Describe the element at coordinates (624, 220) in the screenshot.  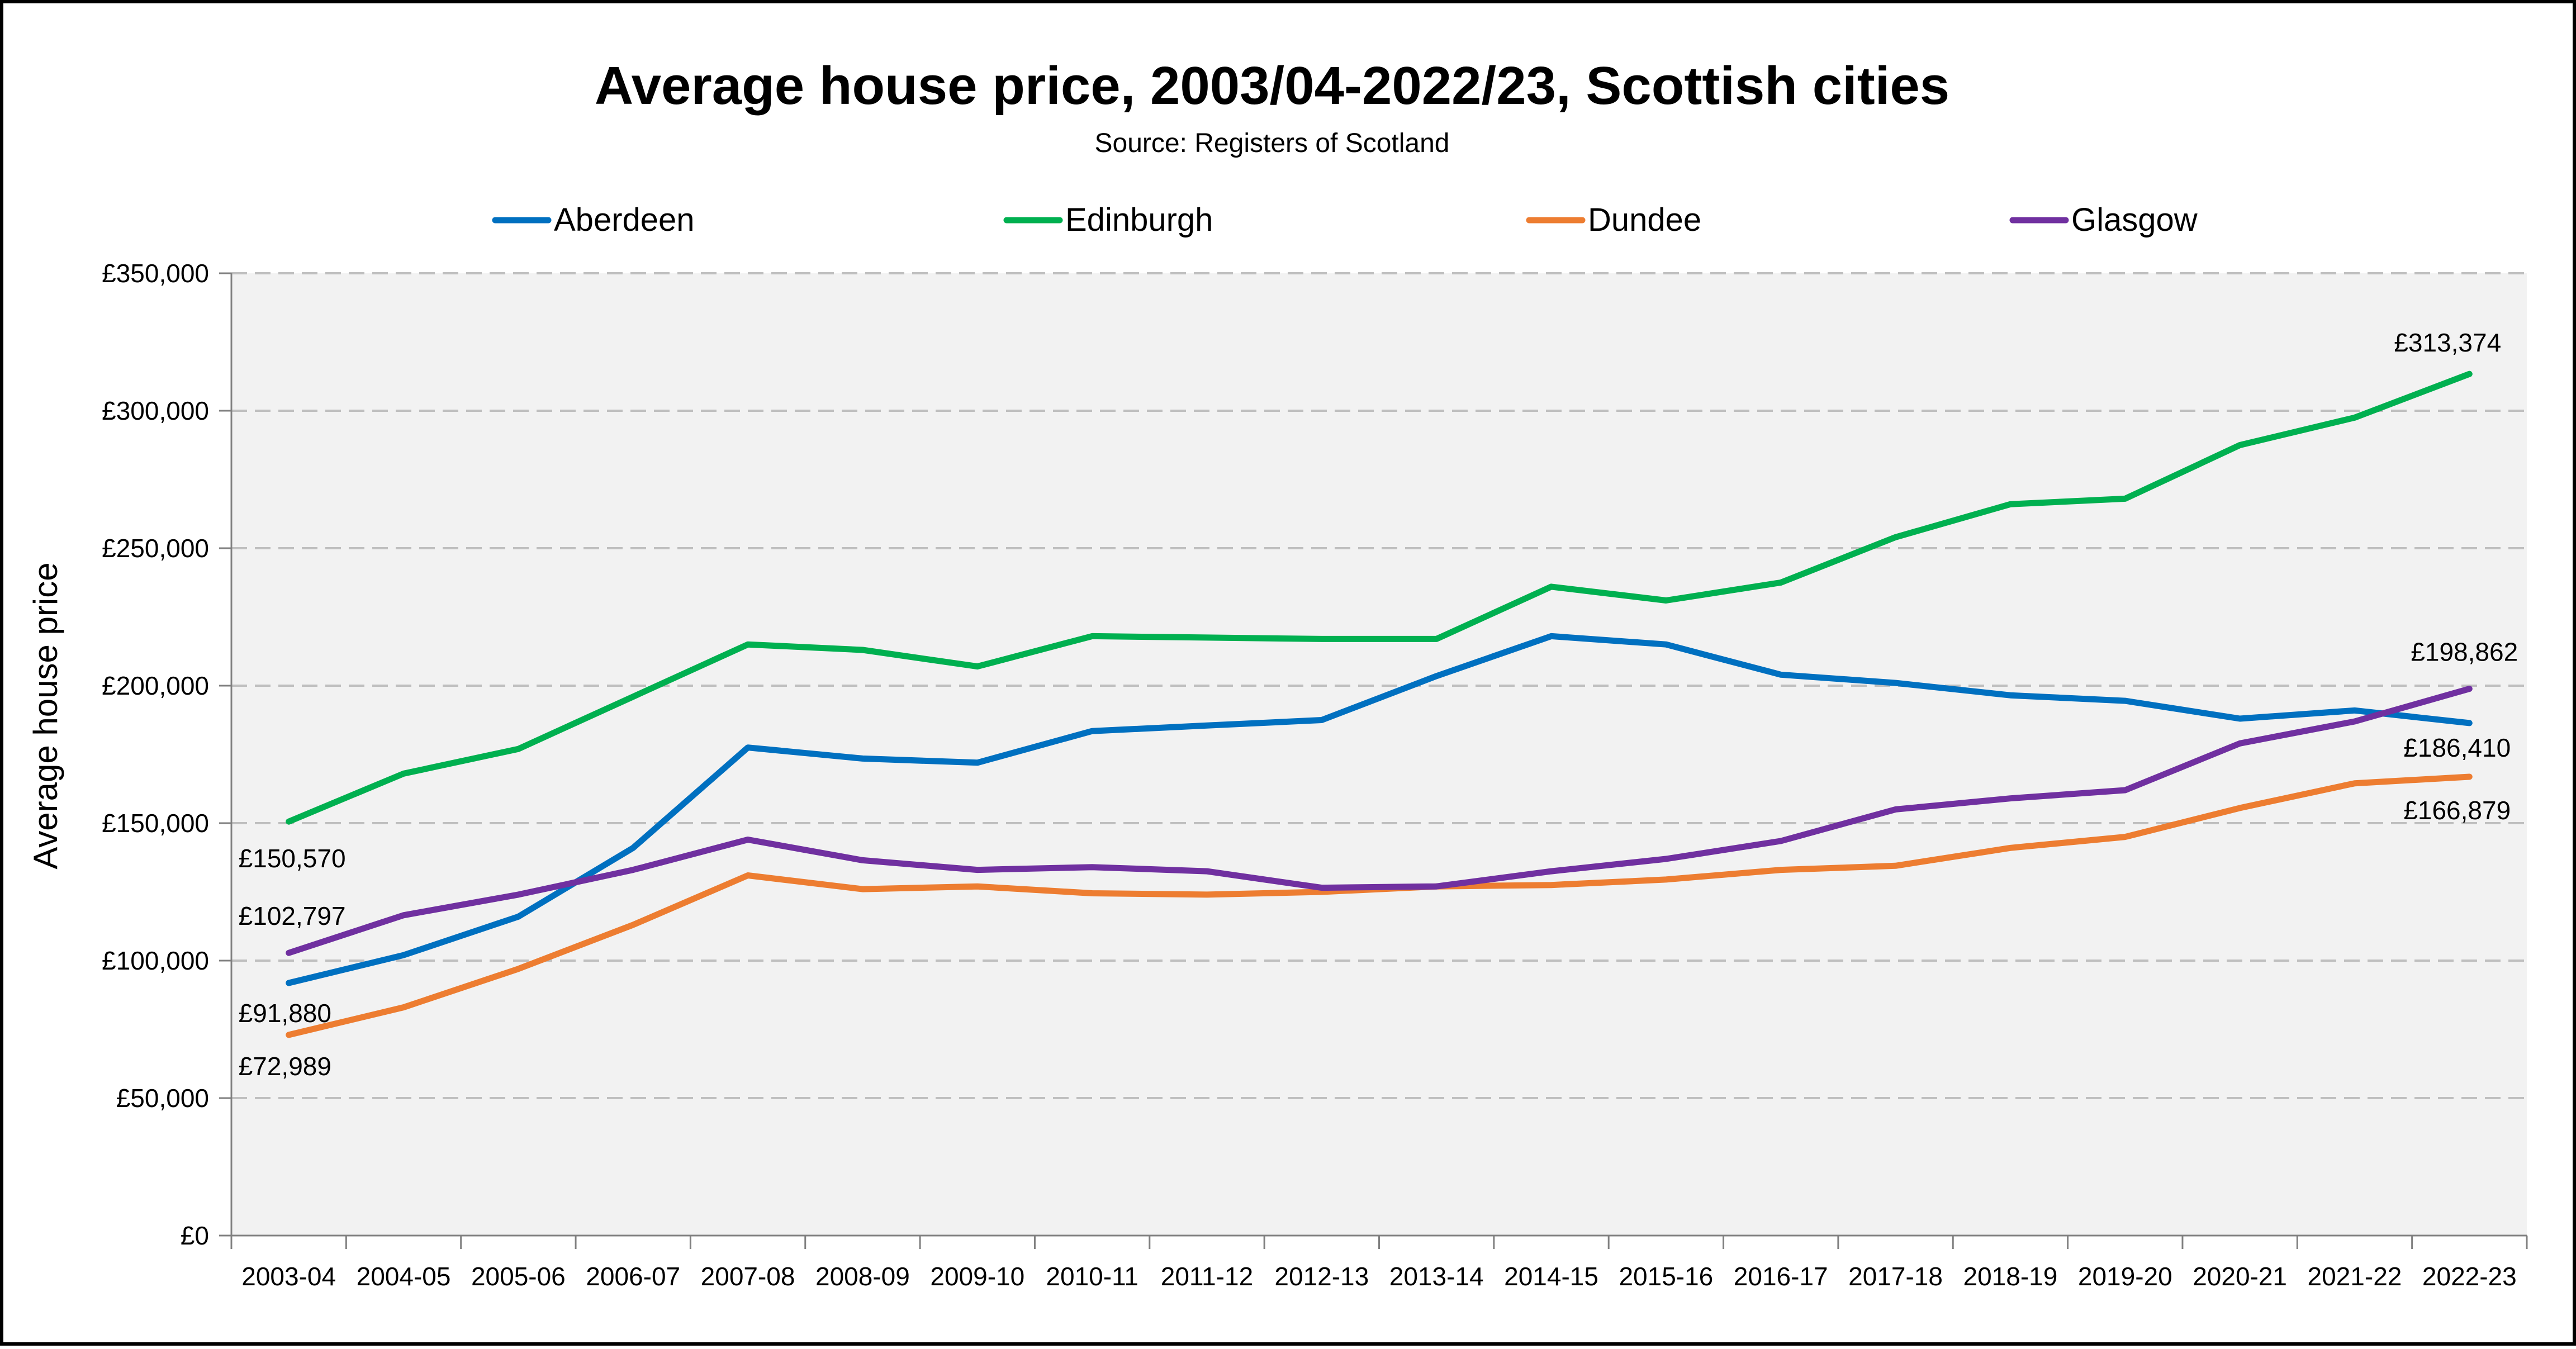
I see `legend-label-aberdeen: Aberdeen` at that location.